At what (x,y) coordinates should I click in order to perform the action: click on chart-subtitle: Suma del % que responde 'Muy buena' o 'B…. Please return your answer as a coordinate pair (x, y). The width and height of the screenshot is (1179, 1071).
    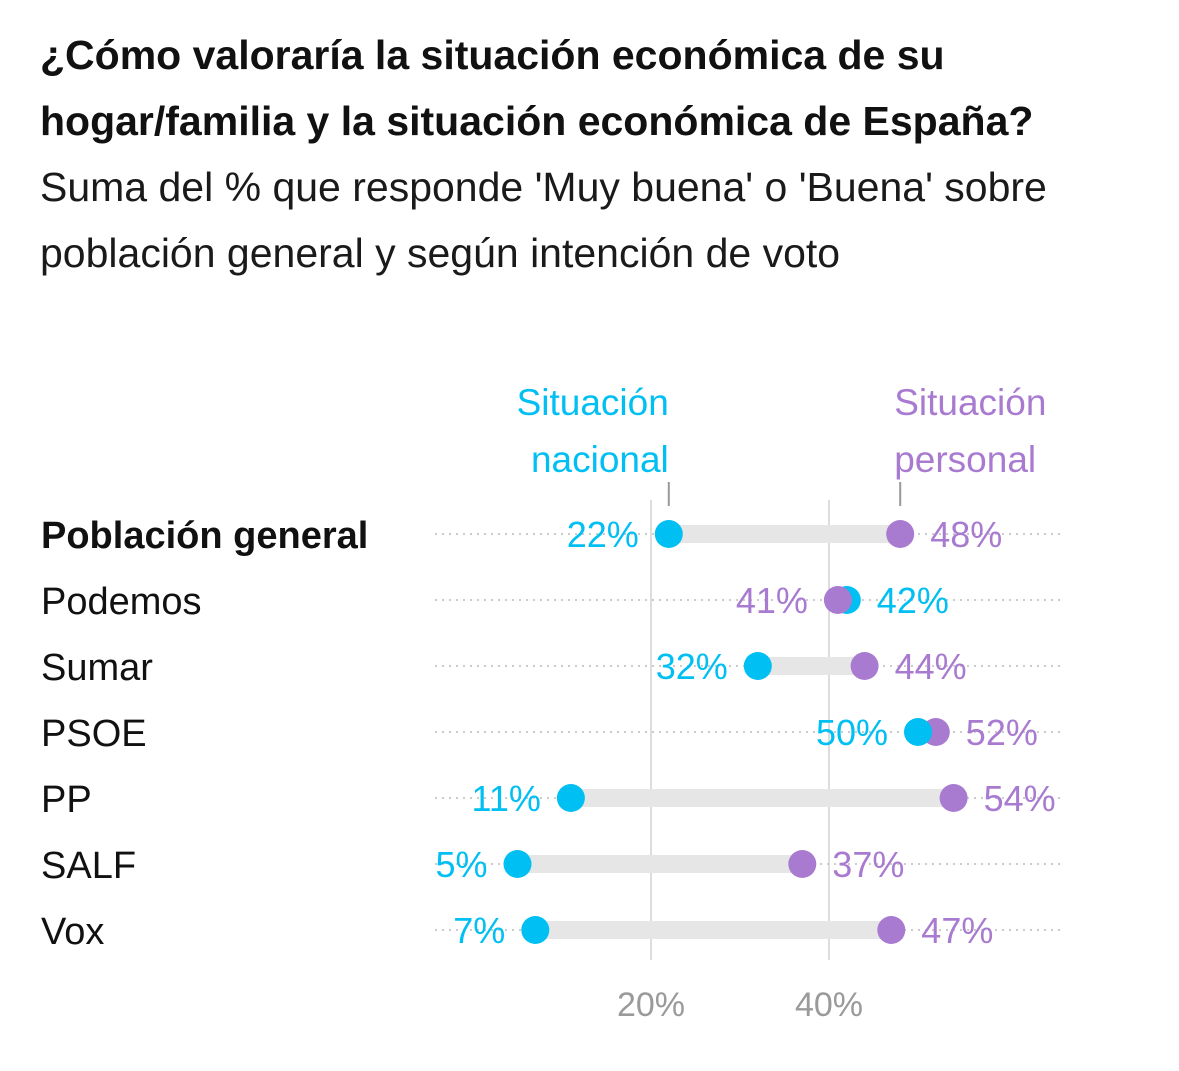
    Looking at the image, I should click on (543, 220).